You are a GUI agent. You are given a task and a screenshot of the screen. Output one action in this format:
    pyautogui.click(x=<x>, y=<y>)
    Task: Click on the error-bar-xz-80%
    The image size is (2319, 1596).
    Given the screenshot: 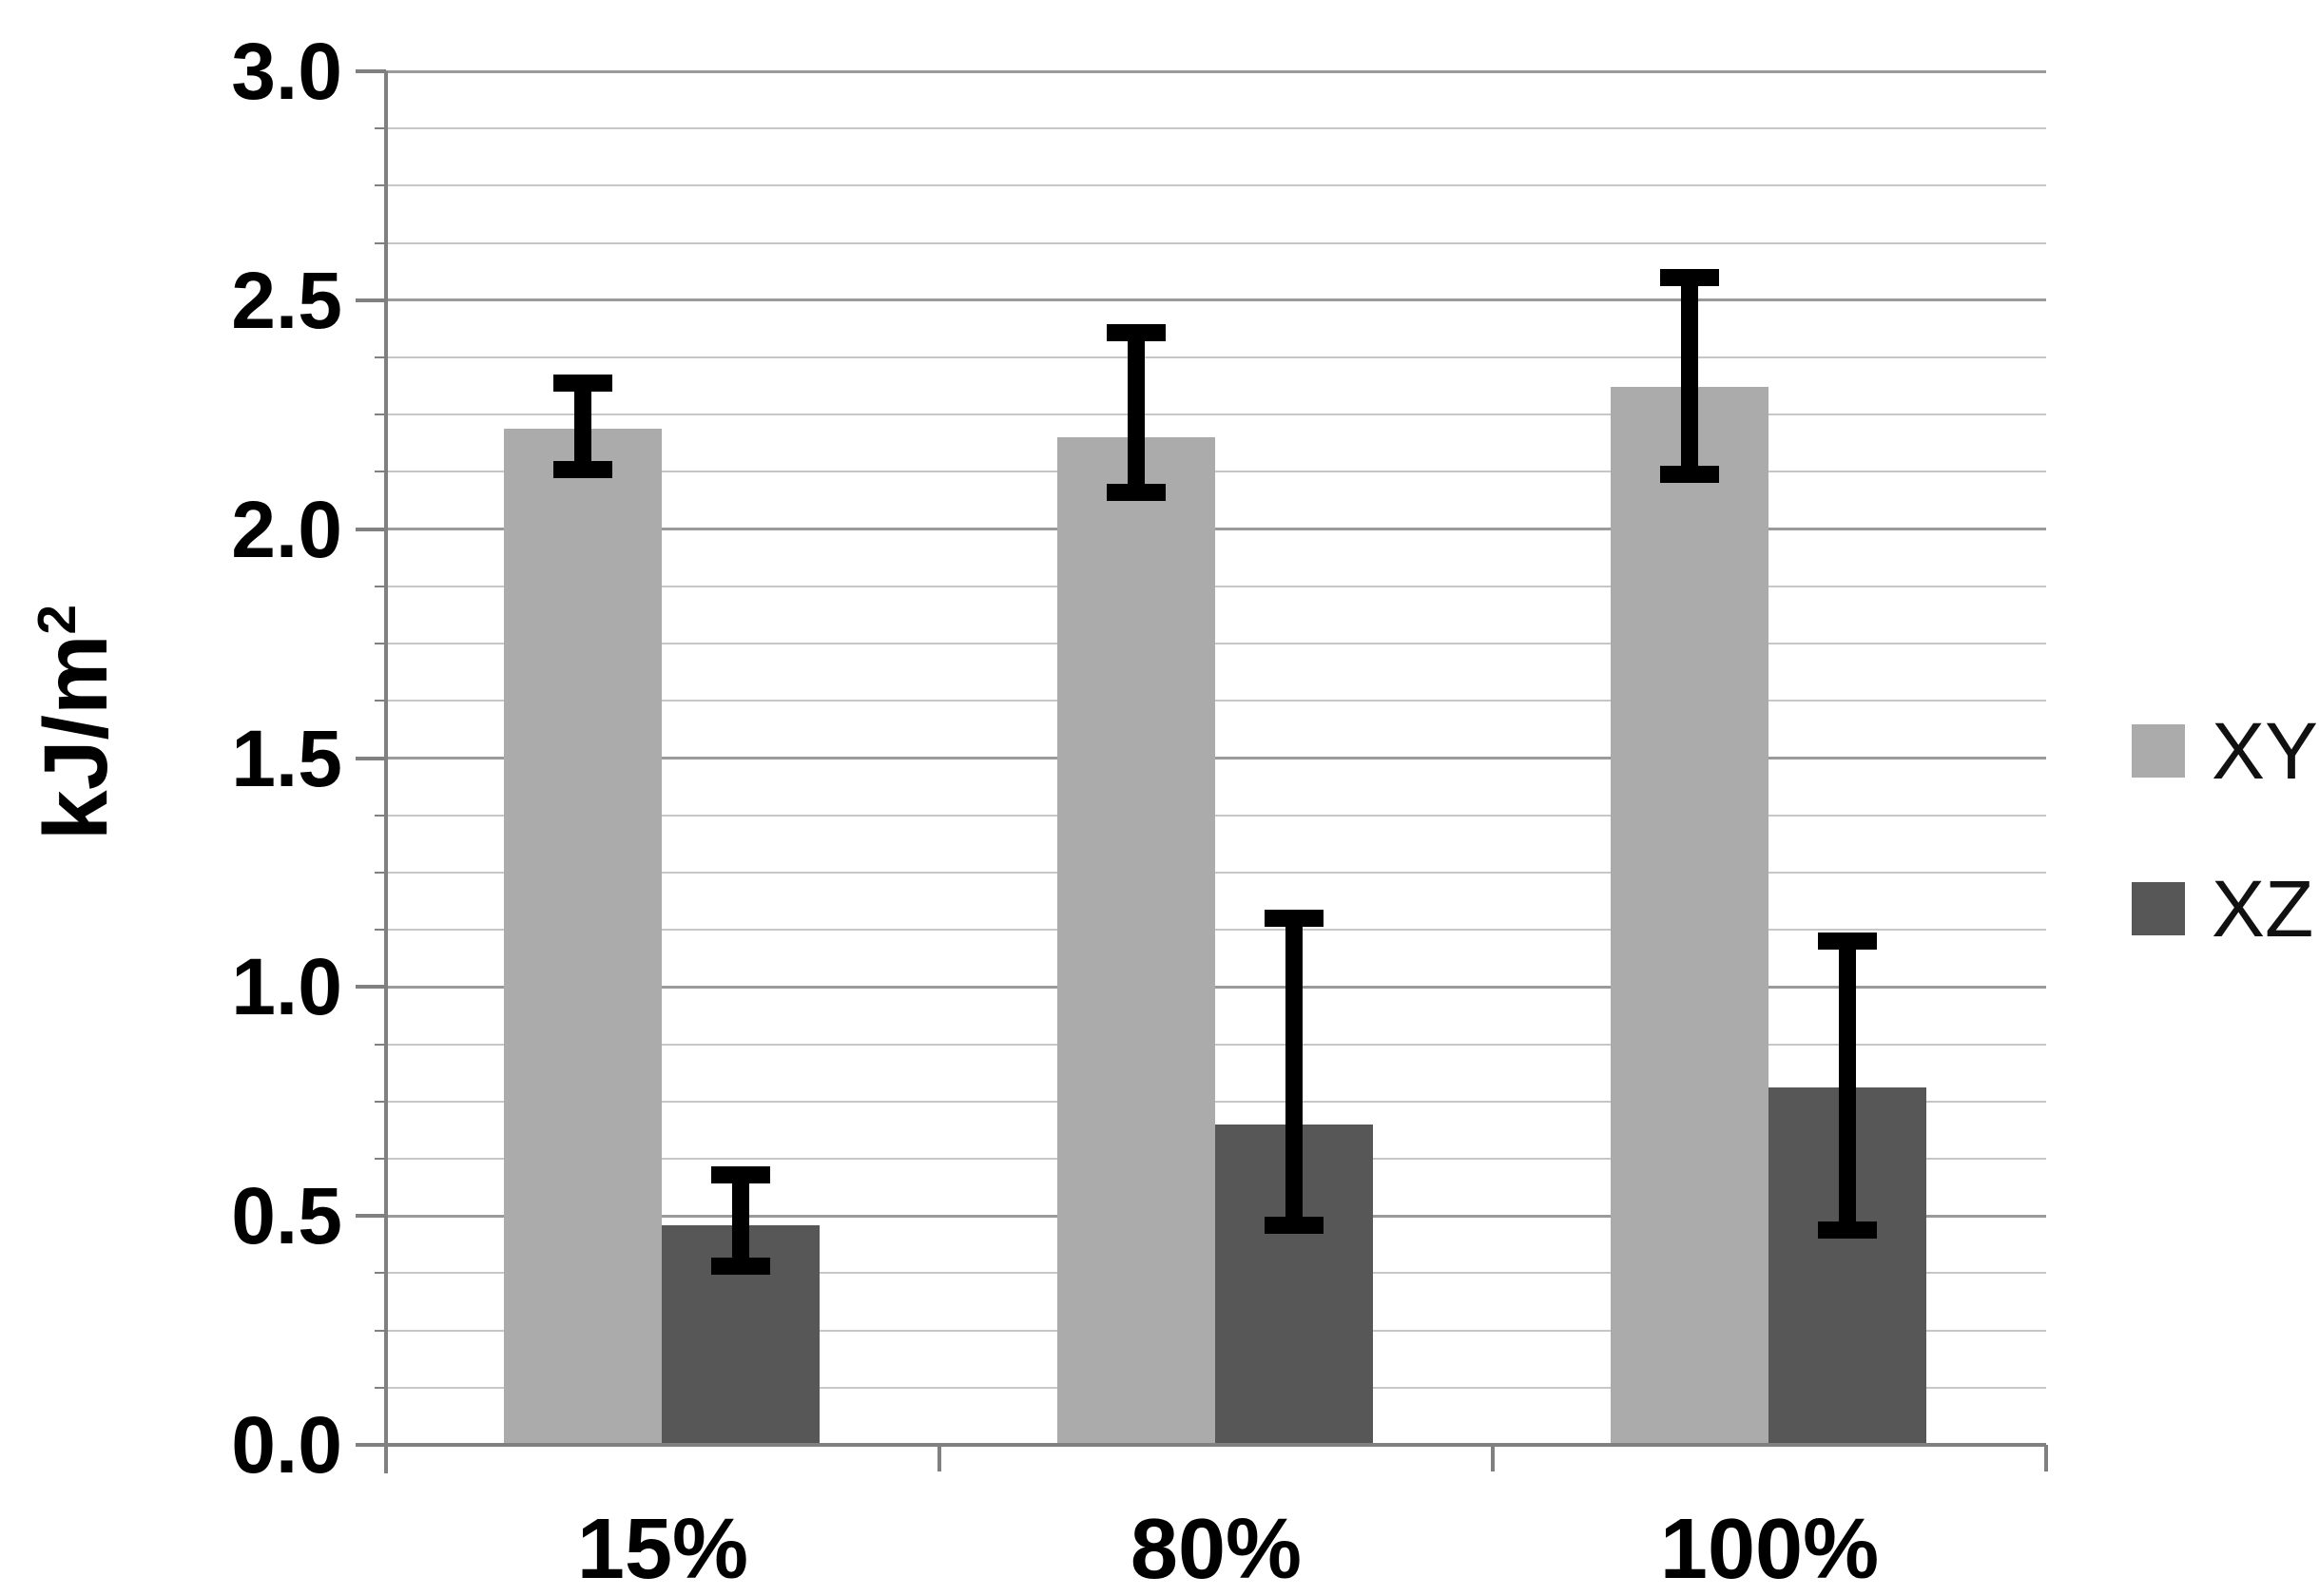 What is the action you would take?
    pyautogui.click(x=1294, y=1071)
    